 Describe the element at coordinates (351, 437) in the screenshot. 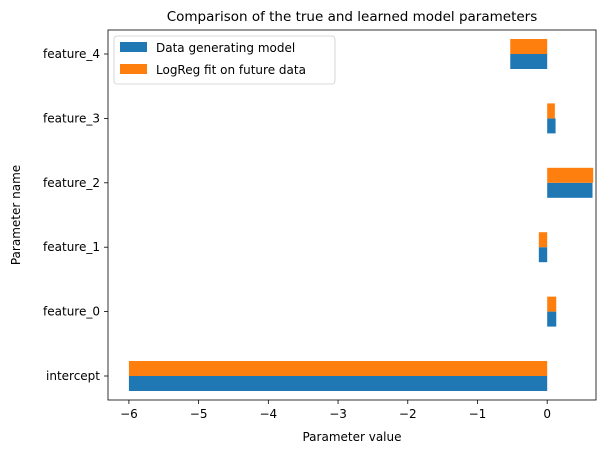

I see `x-axis-label: Parameter value` at that location.